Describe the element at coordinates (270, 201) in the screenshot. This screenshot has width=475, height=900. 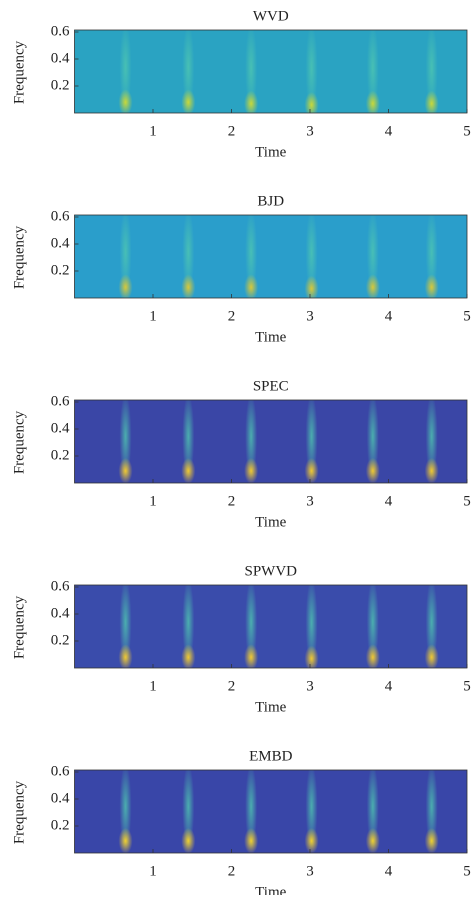
I see `chart-title: BJD` at that location.